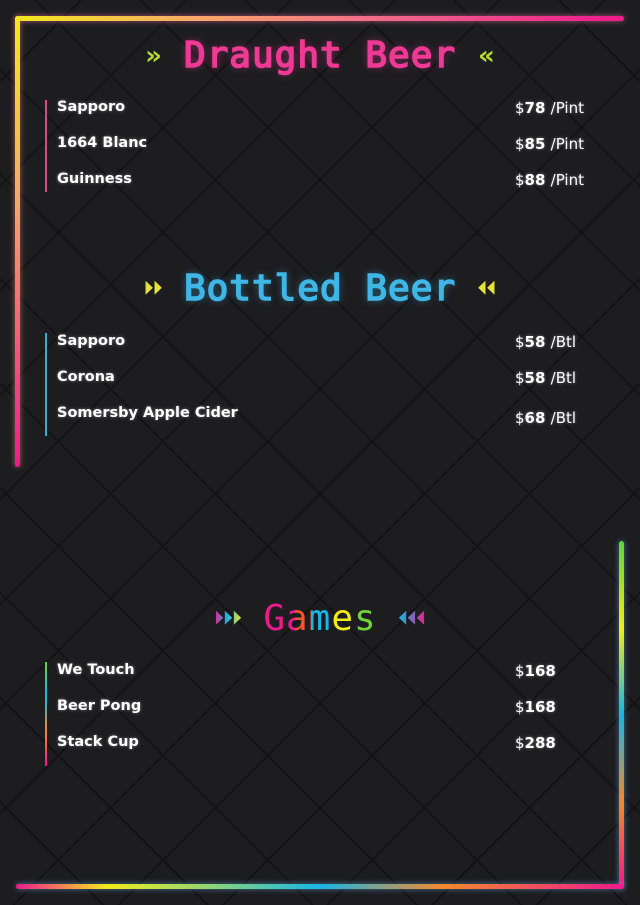 The image size is (640, 905). What do you see at coordinates (487, 288) in the screenshot?
I see `double-rewind-icon: ⏴⏴` at bounding box center [487, 288].